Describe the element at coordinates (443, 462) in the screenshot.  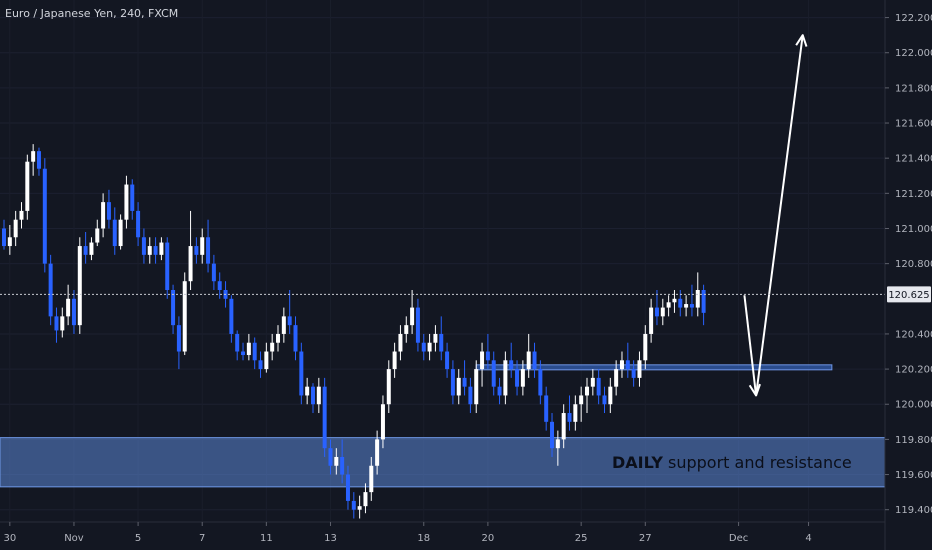
I see `daily-support-resistance-zone` at that location.